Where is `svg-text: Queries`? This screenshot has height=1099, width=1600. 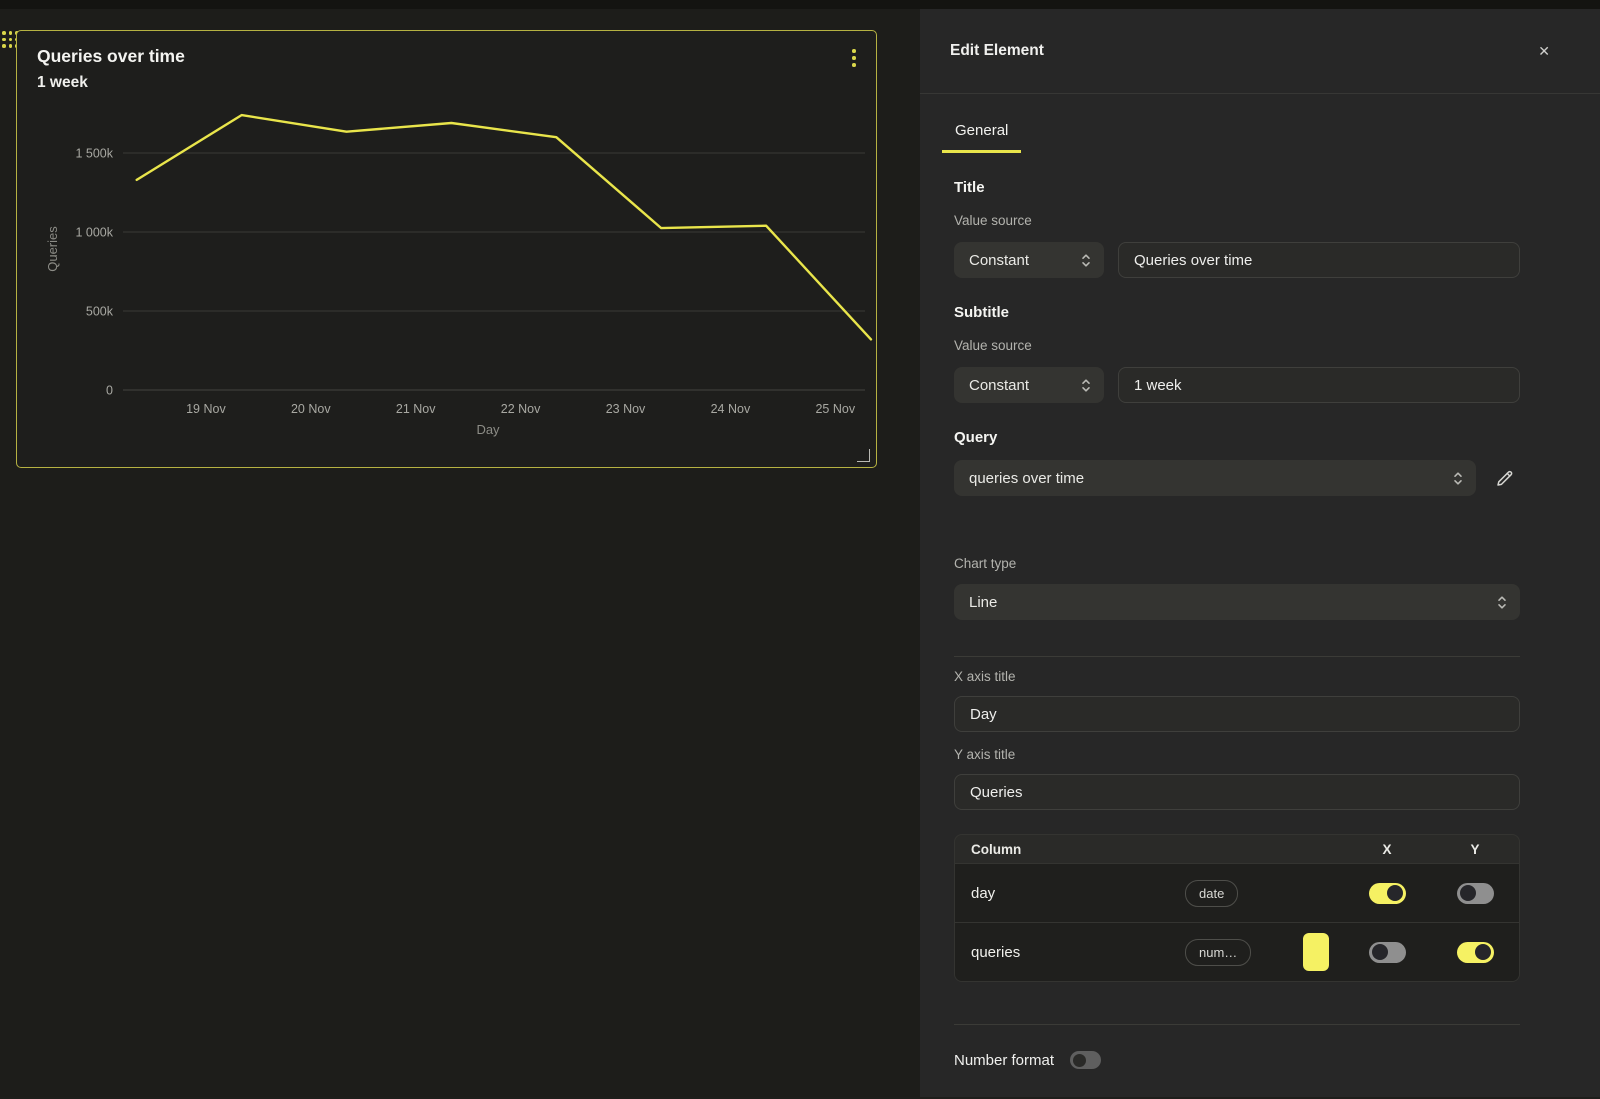 svg-text: Queries is located at coordinates (52, 249).